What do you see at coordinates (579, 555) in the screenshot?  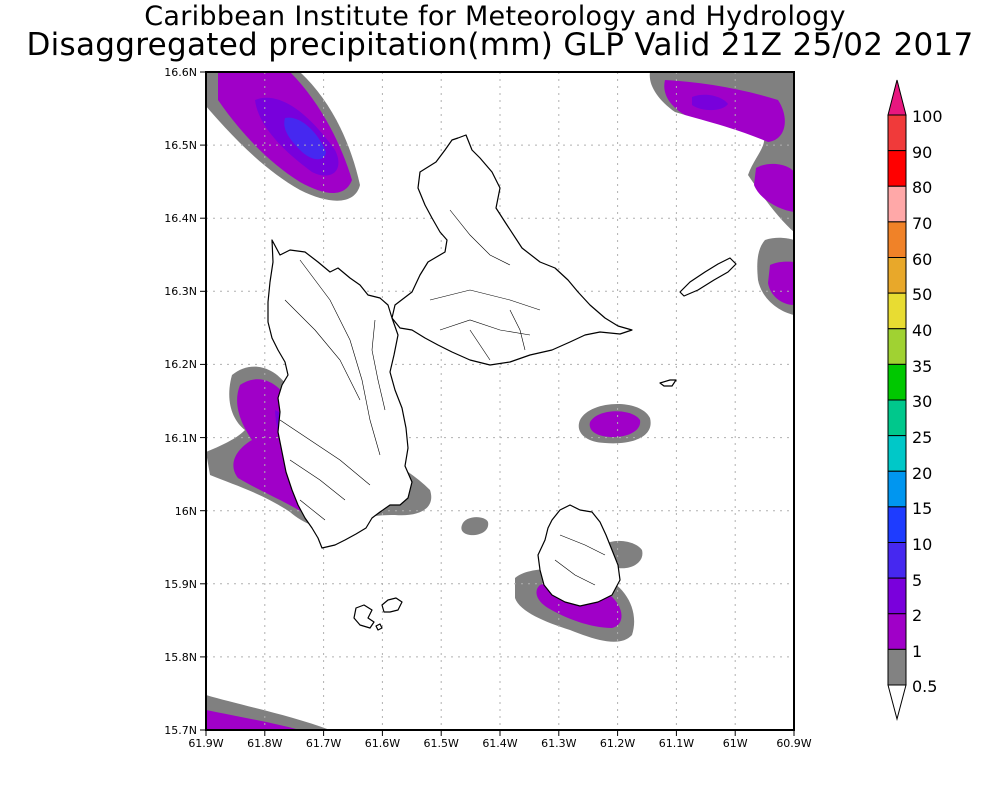 I see `island-marie-galante` at bounding box center [579, 555].